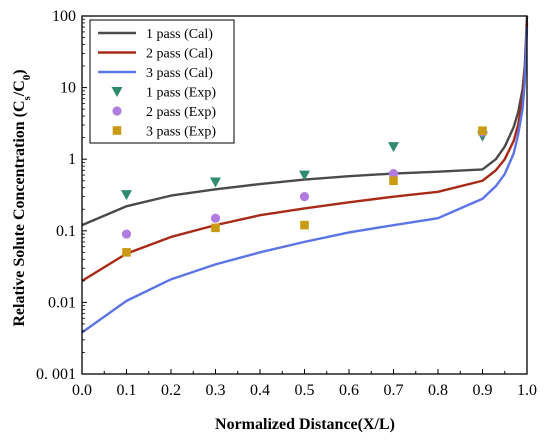 This screenshot has height=446, width=550. I want to click on y-axis-title-subscript-2: 0, so click(27, 77).